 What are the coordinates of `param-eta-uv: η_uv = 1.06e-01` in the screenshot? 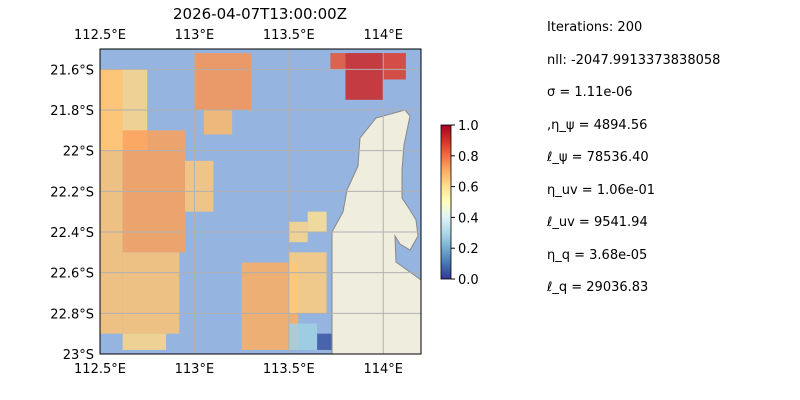 It's located at (601, 190).